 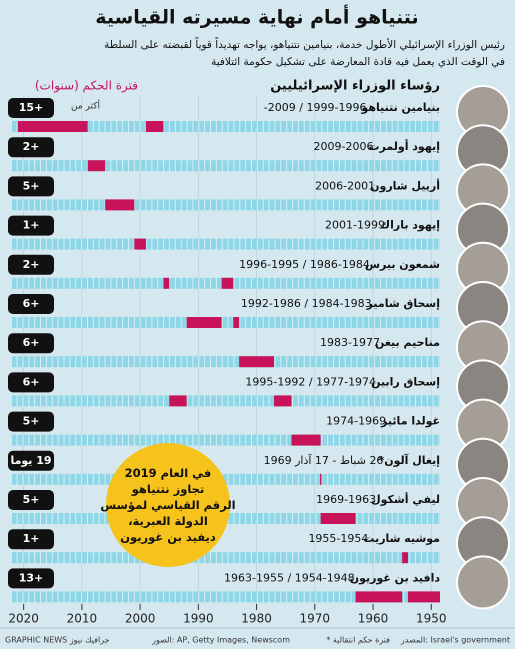 I want to click on pm-name: إيغال آلون*, so click(x=409, y=460).